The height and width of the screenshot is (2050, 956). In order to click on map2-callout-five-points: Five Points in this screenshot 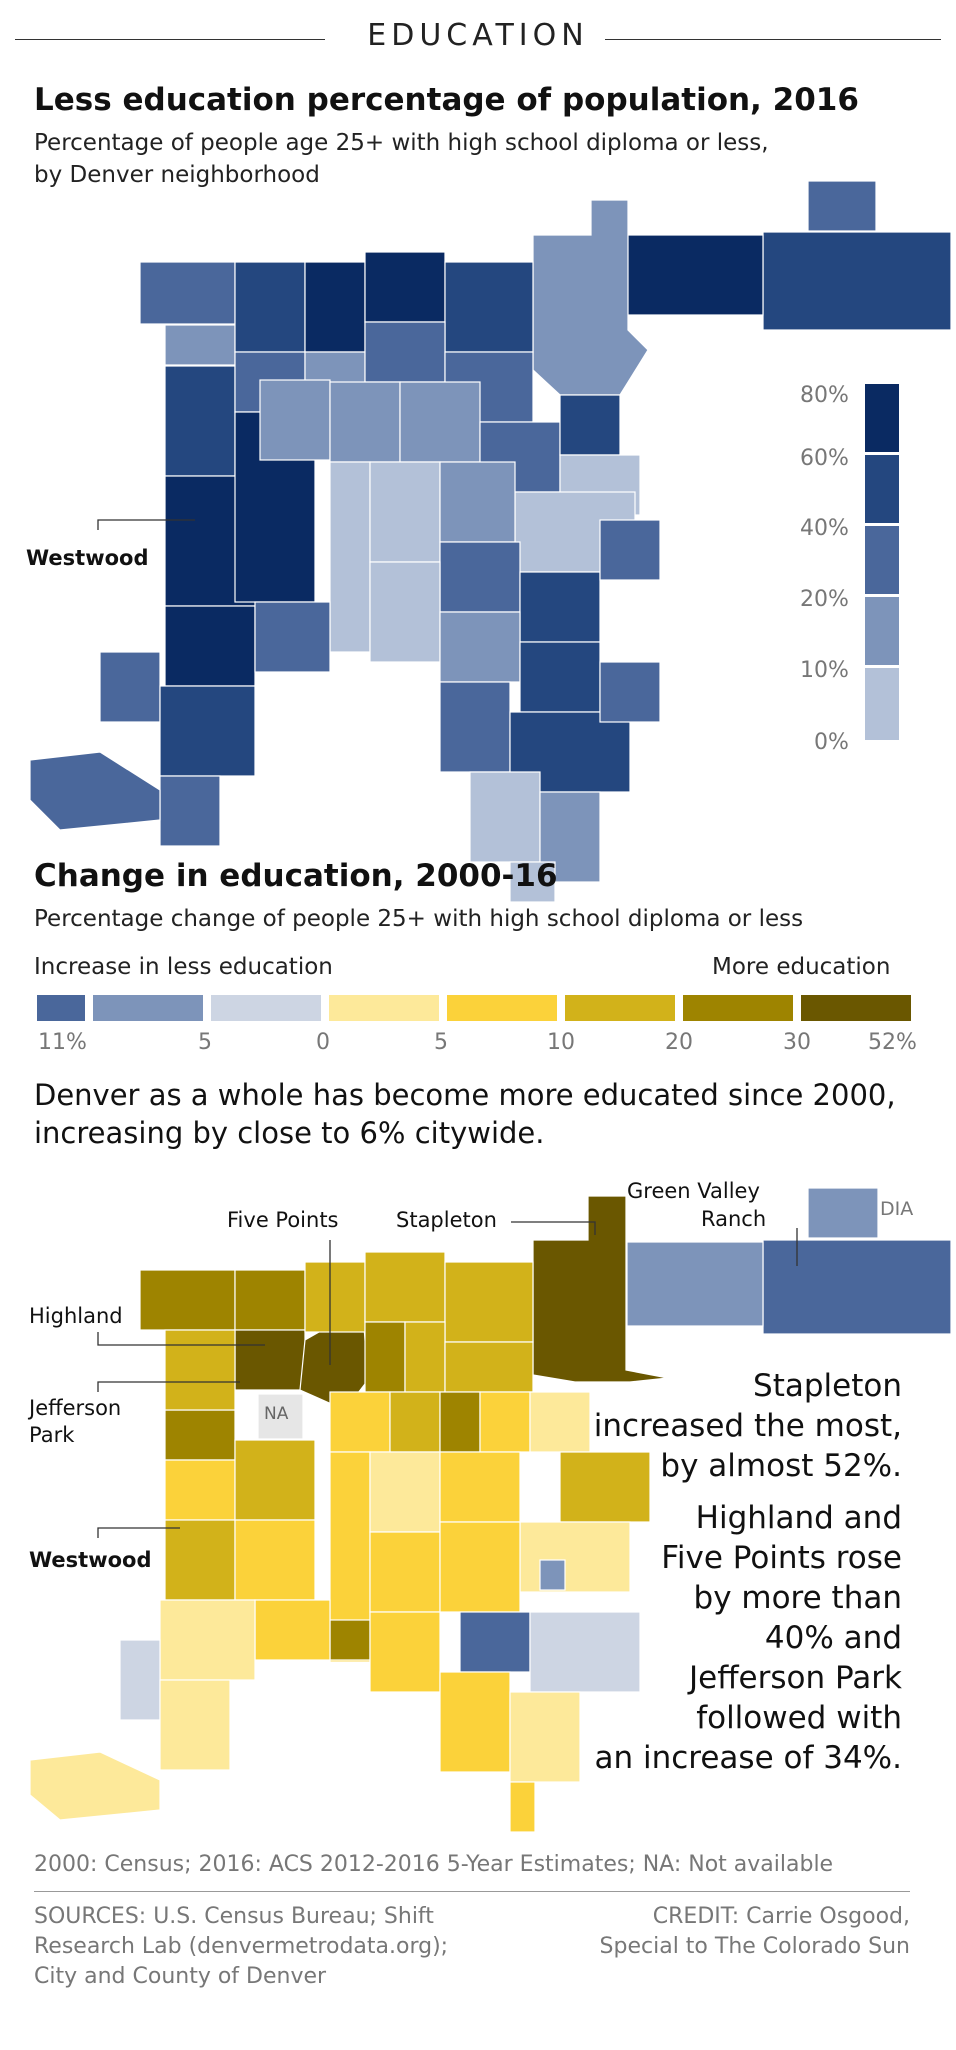, I will do `click(283, 1220)`.